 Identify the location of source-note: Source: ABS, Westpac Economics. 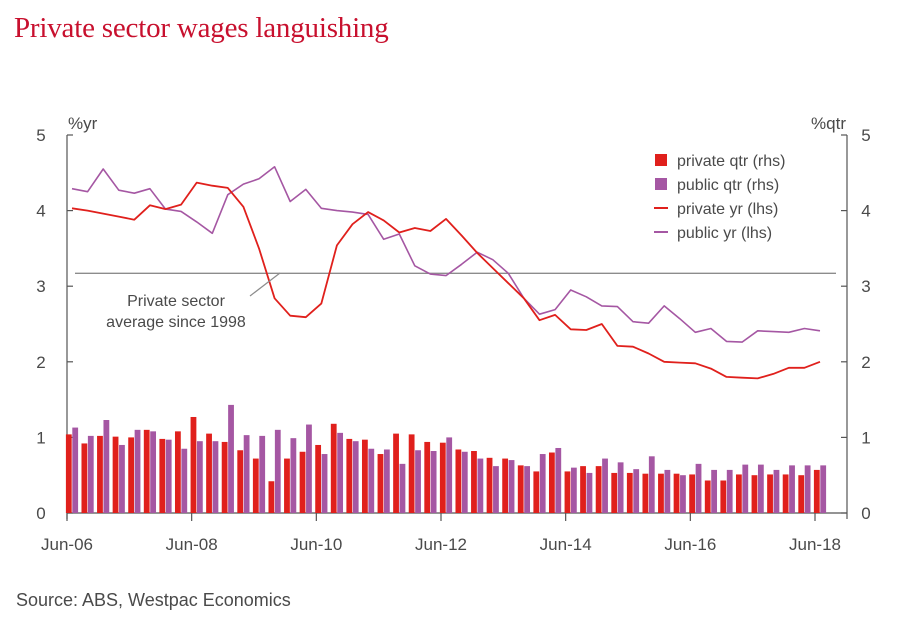
(153, 600).